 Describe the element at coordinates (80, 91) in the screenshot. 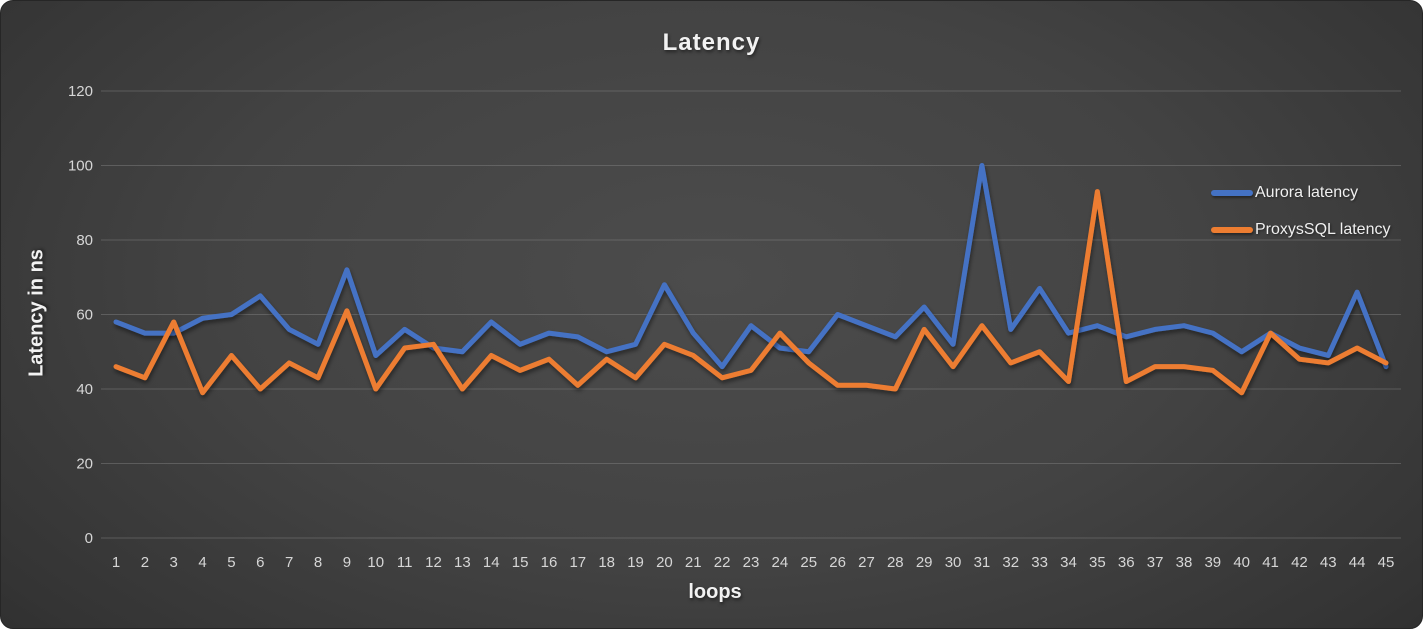

I see `y-tick-label: 120` at that location.